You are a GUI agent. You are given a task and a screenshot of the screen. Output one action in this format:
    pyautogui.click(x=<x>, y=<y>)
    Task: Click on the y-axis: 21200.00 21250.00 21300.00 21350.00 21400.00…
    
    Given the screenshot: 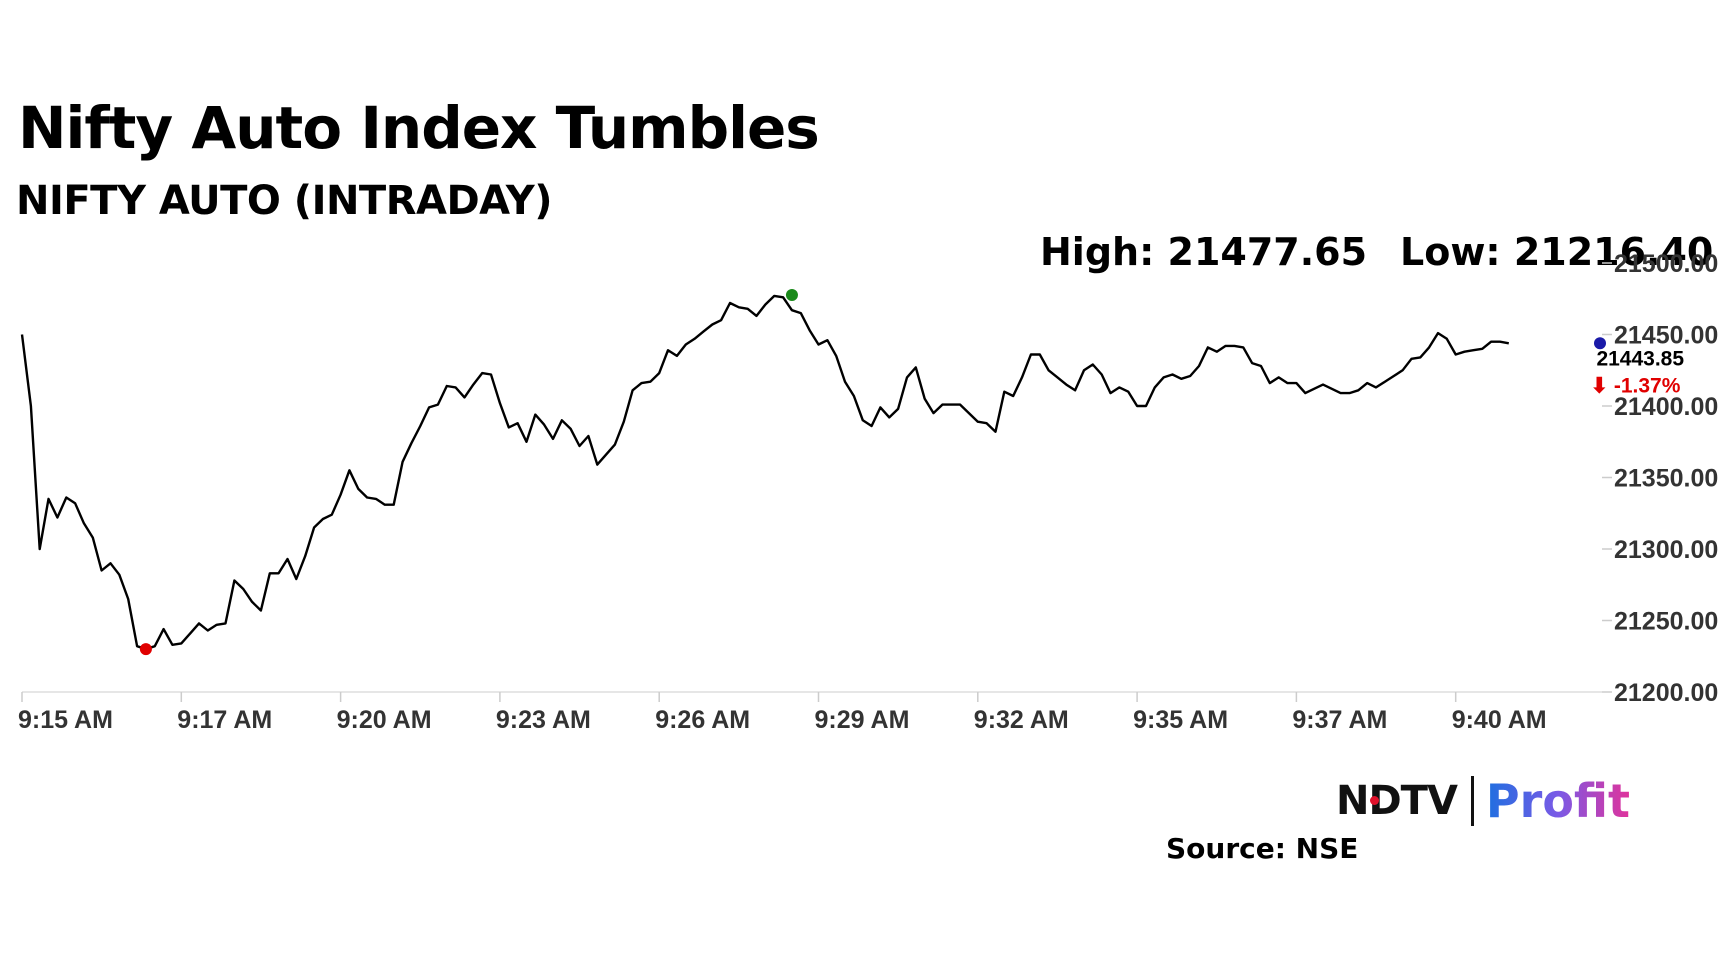 What is the action you would take?
    pyautogui.click(x=1660, y=478)
    